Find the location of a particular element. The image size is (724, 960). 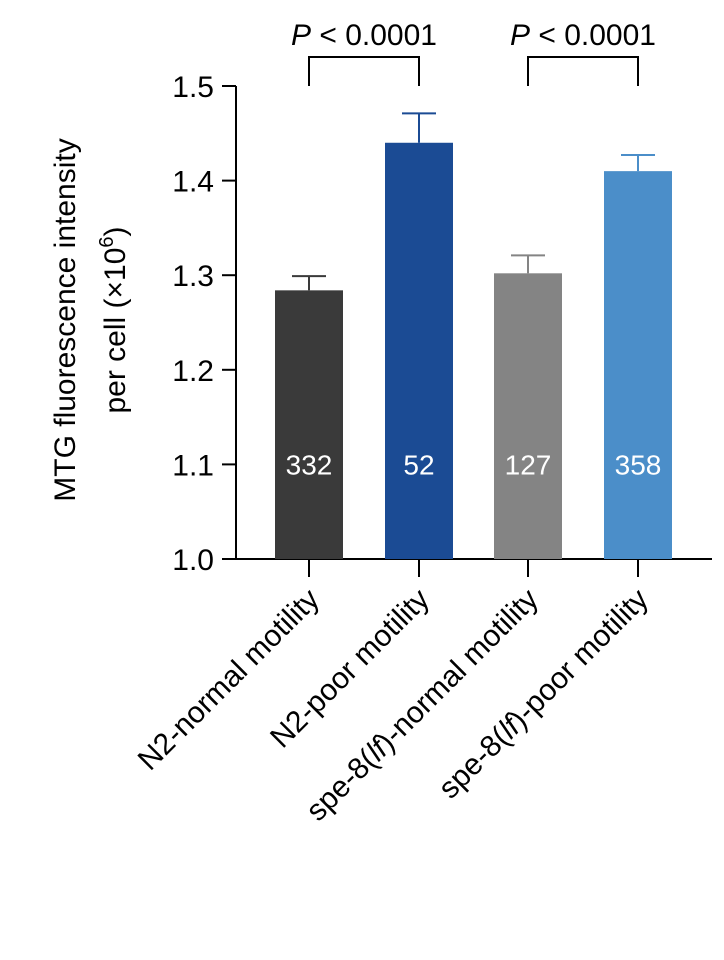

error-bars is located at coordinates (473, 201).